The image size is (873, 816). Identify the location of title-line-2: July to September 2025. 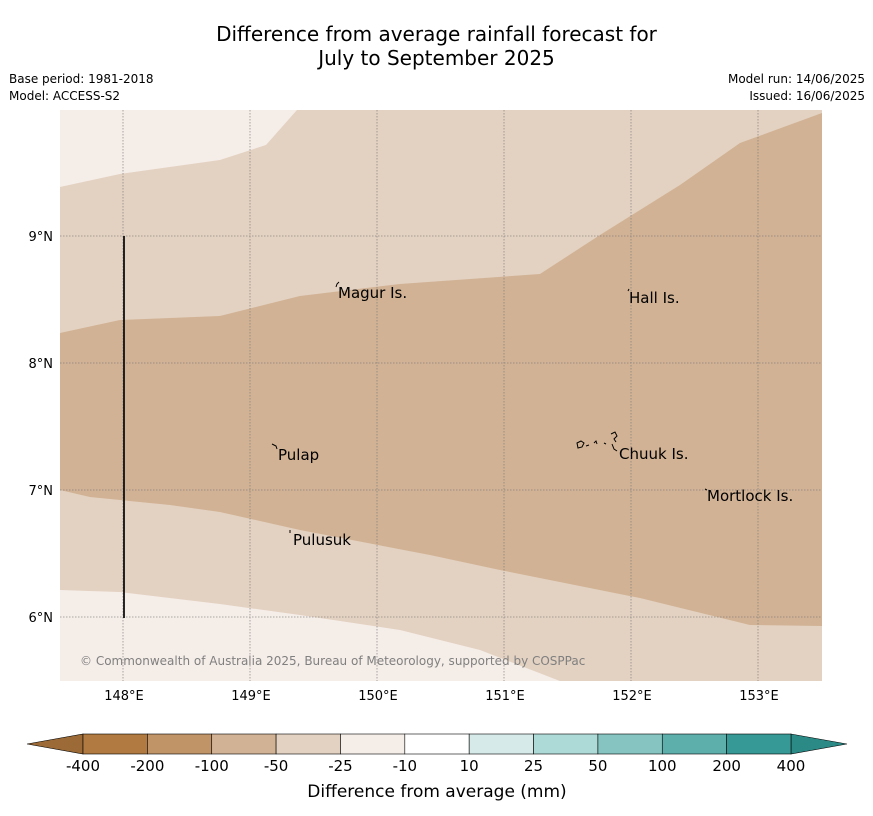
(436, 58).